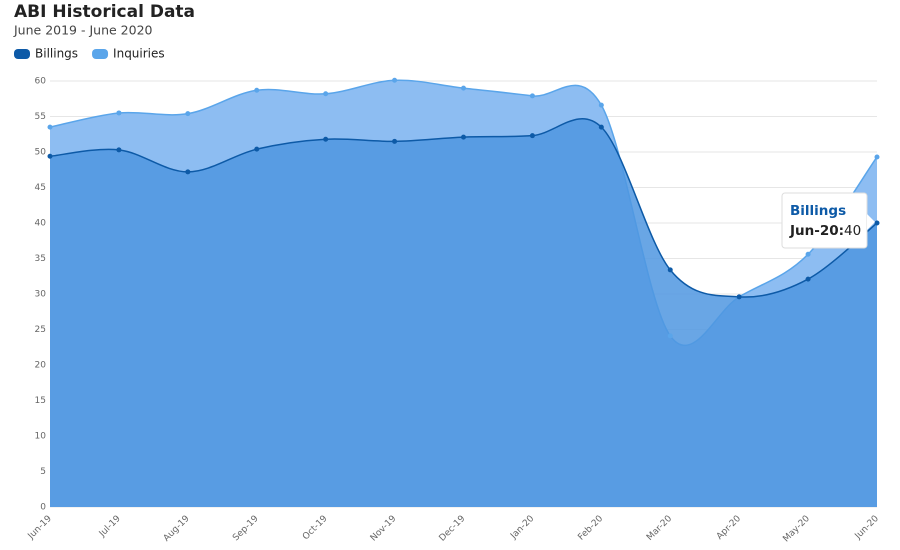 Image resolution: width=900 pixels, height=550 pixels. What do you see at coordinates (40, 188) in the screenshot?
I see `y-tick-label: 45` at bounding box center [40, 188].